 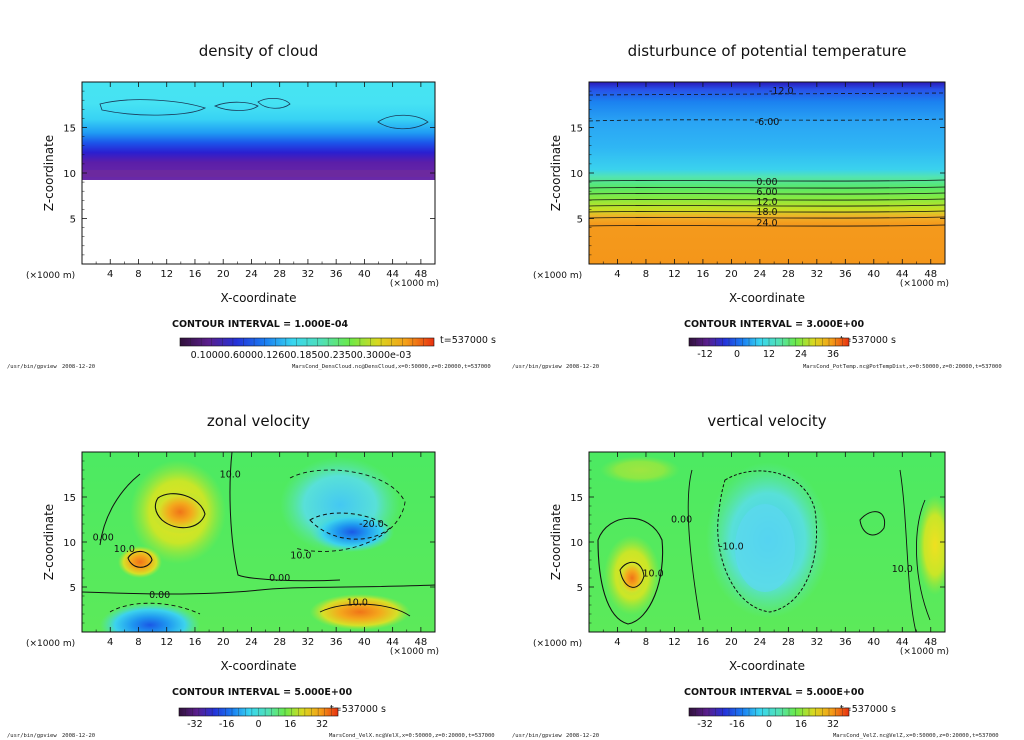 What do you see at coordinates (767, 51) in the screenshot?
I see `chart-title: disturbunce of potential temperature` at bounding box center [767, 51].